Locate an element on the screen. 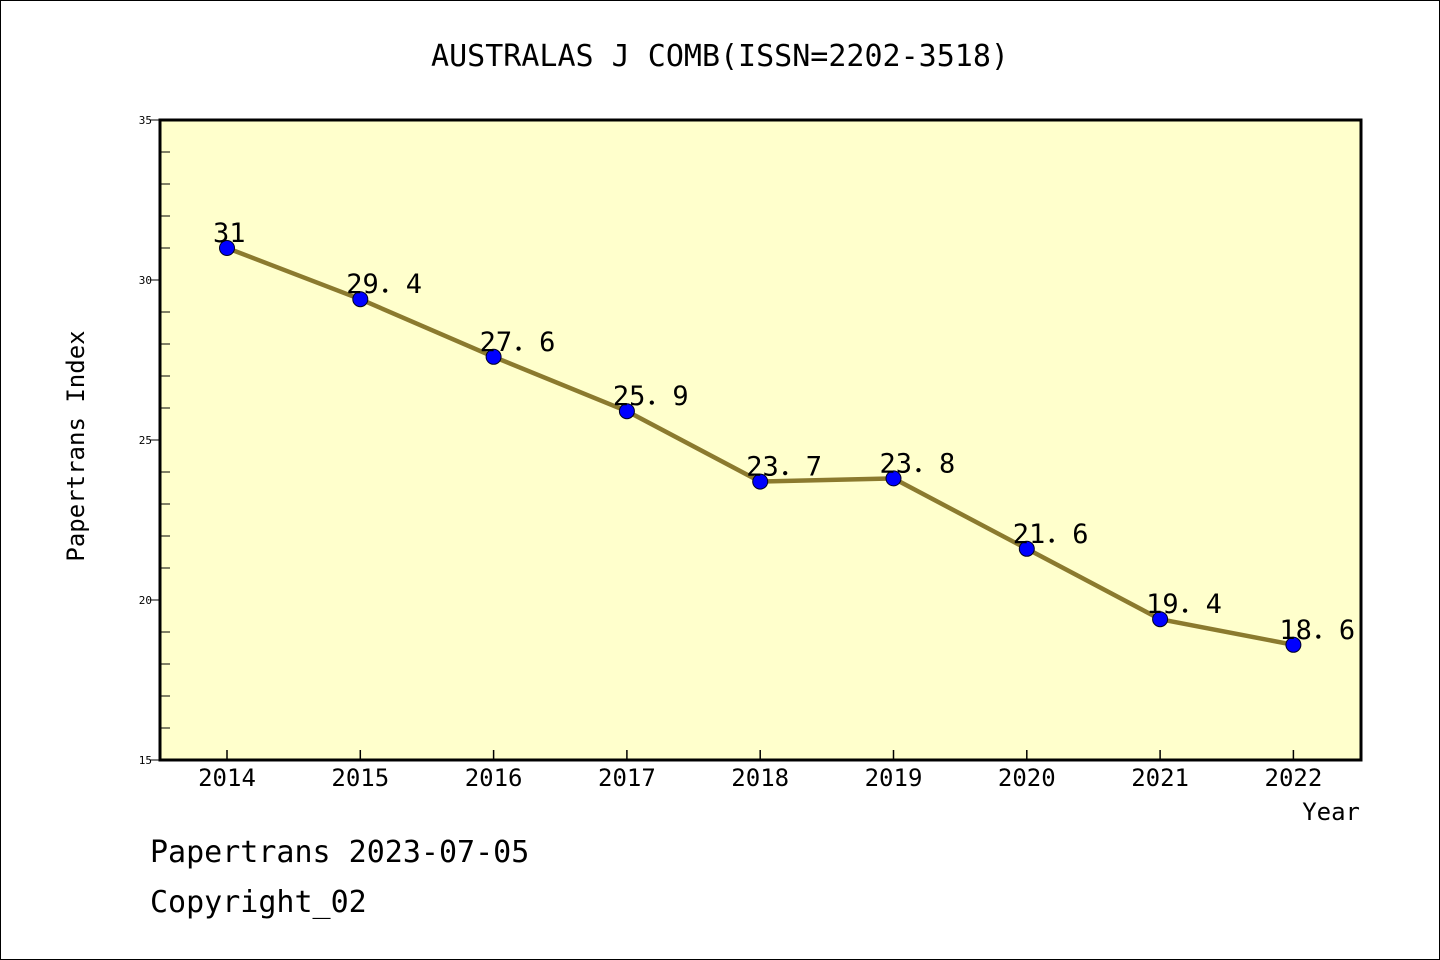  x-tick-label: 2014 is located at coordinates (227, 778).